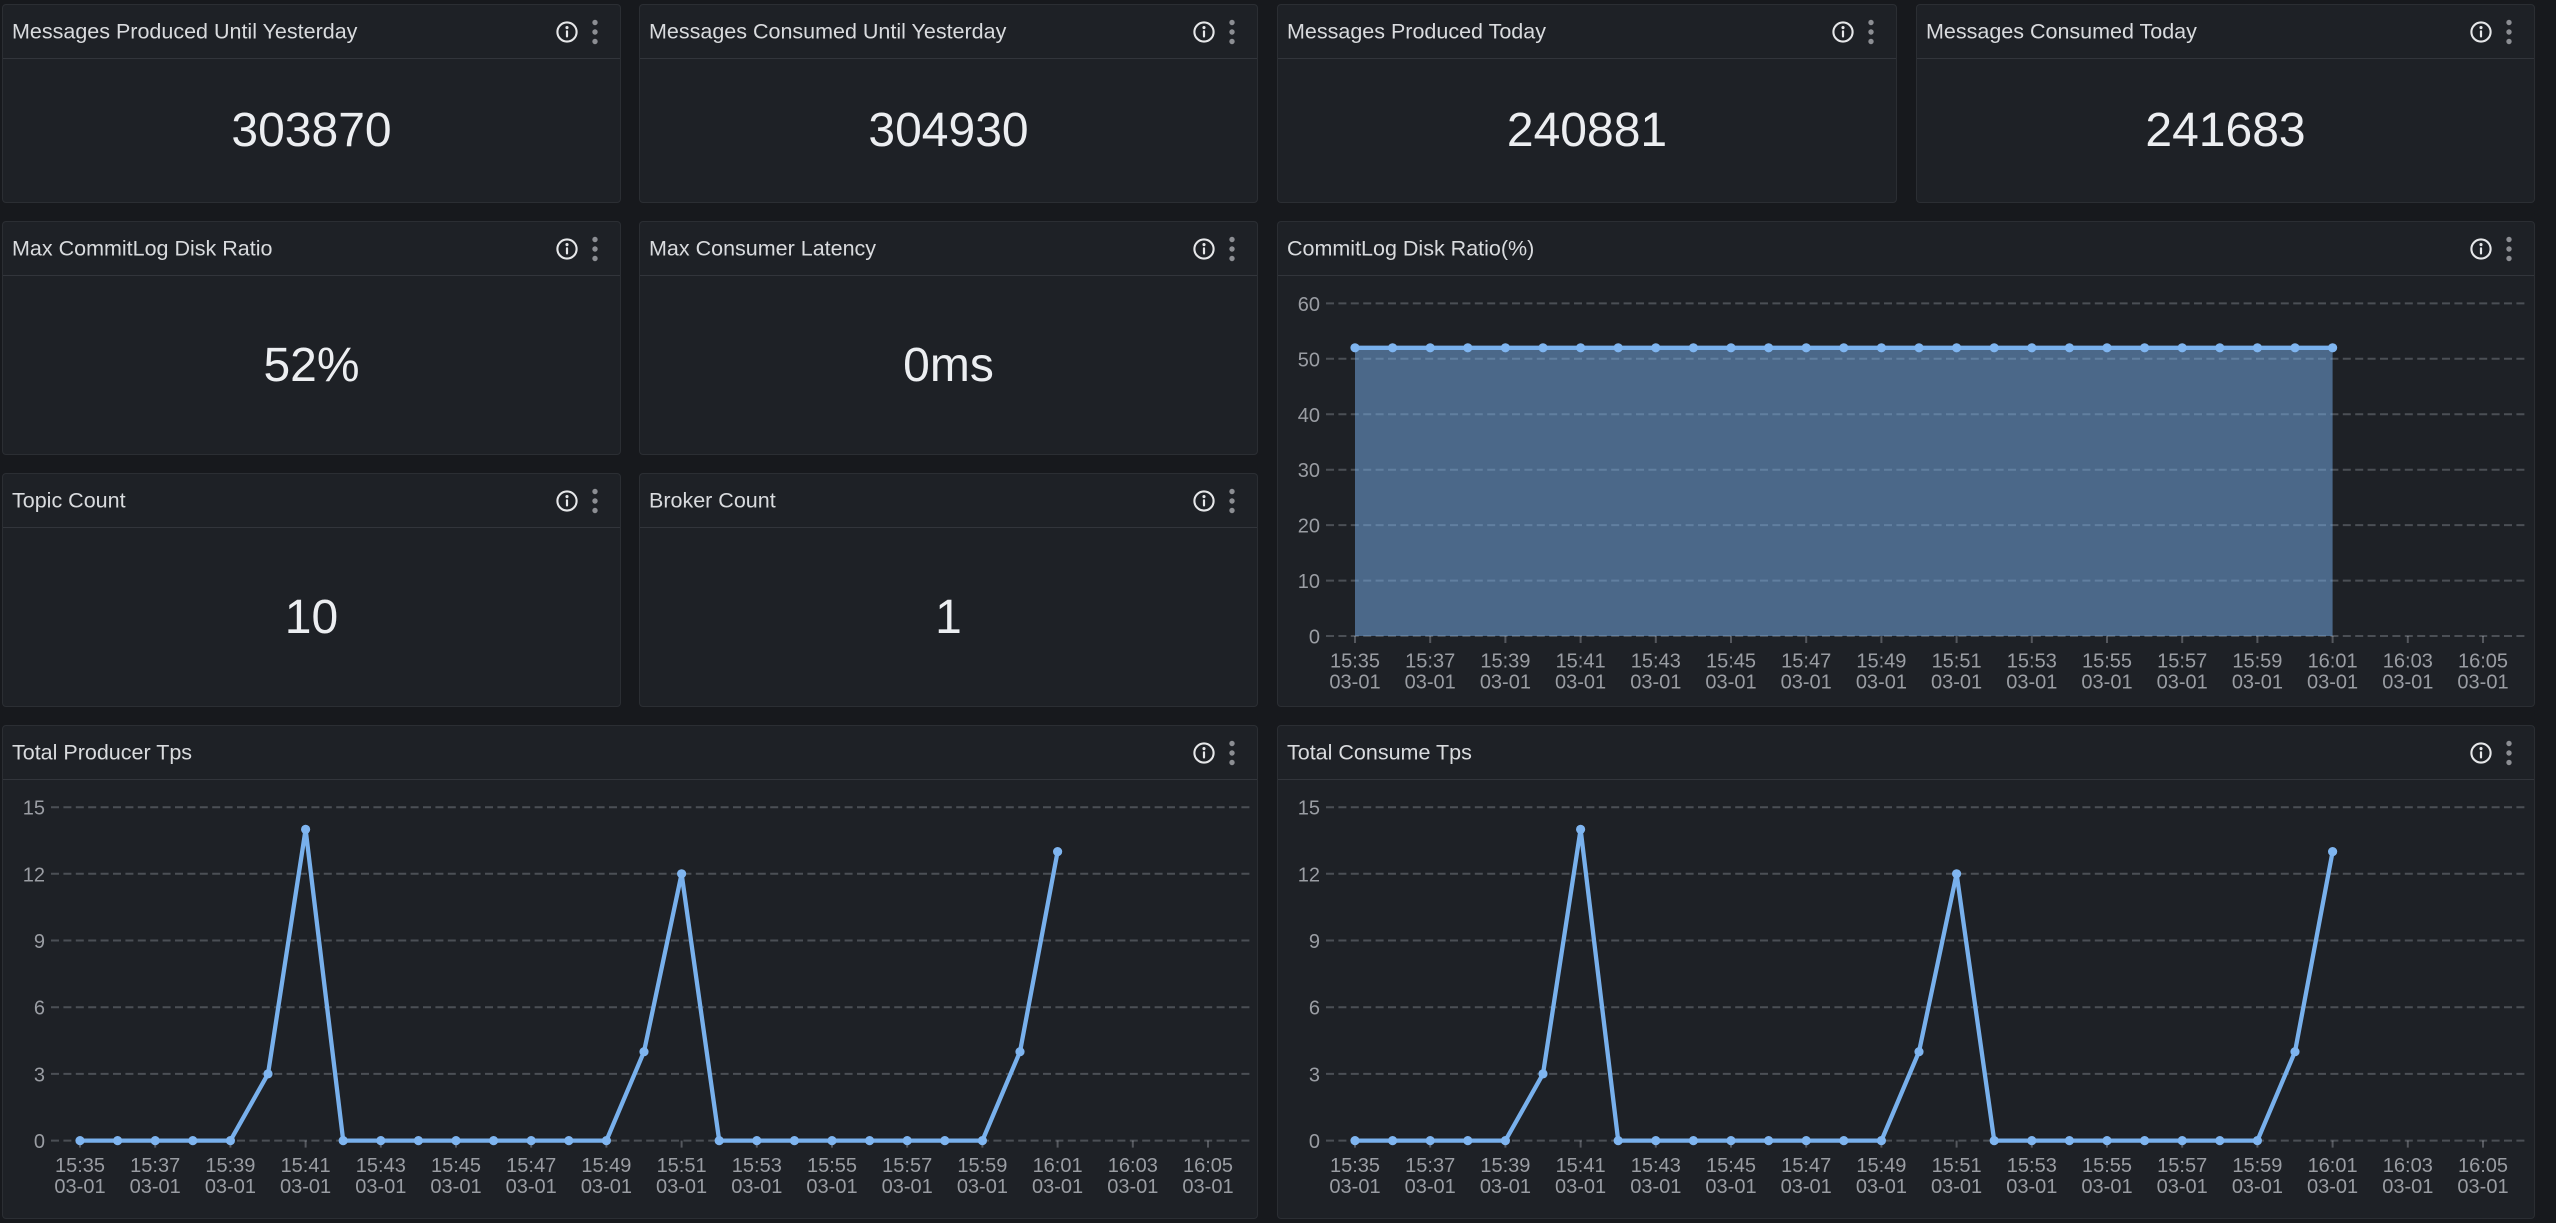 The width and height of the screenshot is (2556, 1223). What do you see at coordinates (1309, 305) in the screenshot?
I see `svg-text: 60` at bounding box center [1309, 305].